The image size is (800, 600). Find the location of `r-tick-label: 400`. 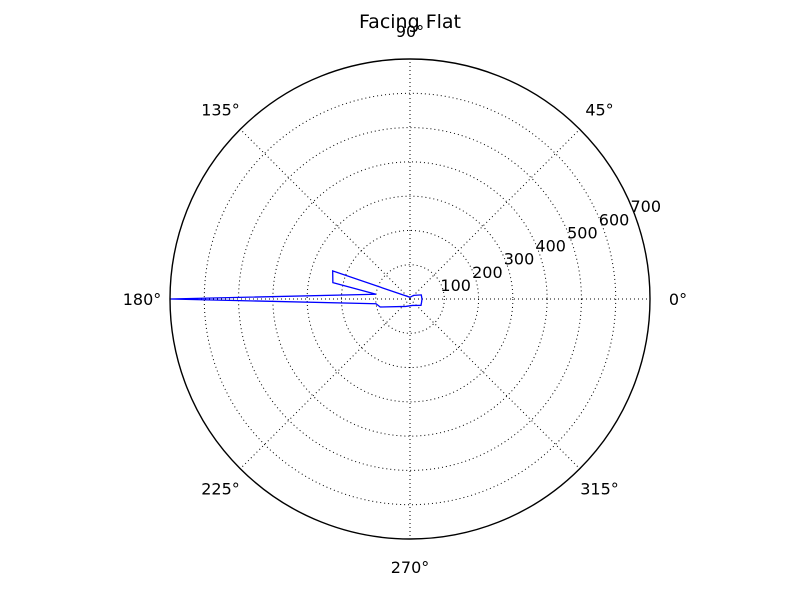

r-tick-label: 400 is located at coordinates (550, 246).